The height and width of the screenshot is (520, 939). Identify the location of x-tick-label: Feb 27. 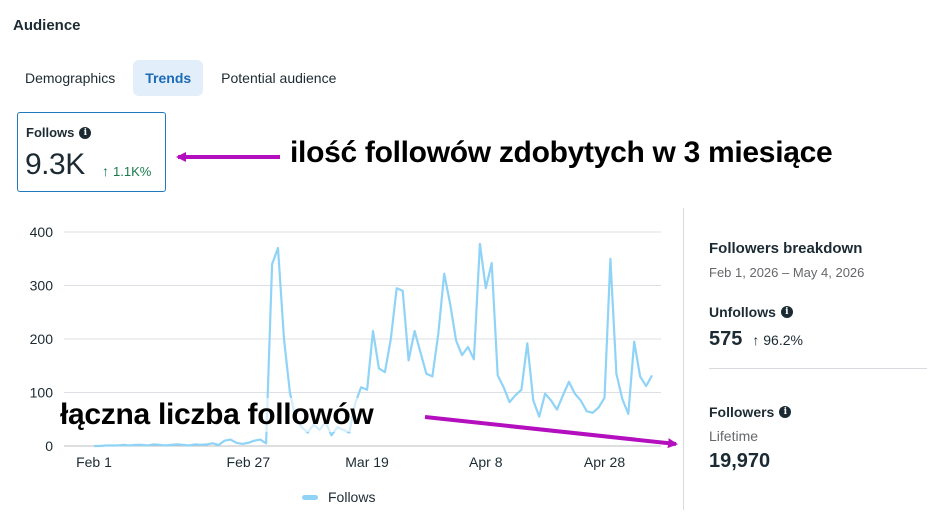
(249, 462).